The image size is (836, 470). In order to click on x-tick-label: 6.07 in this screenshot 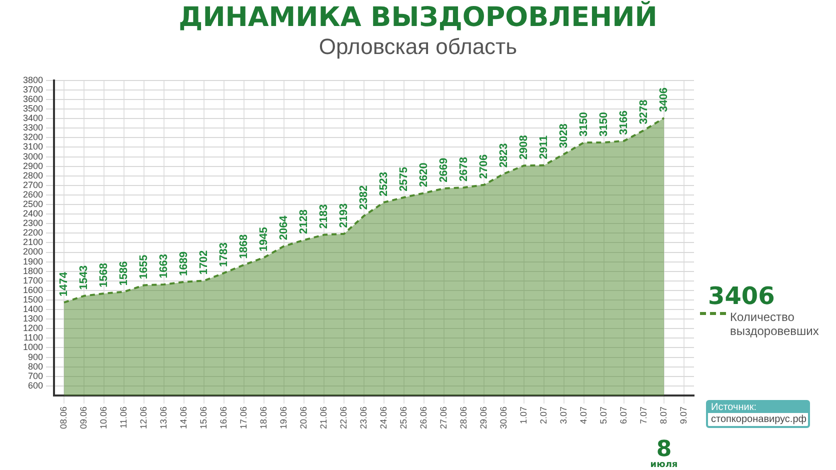, I will do `click(623, 415)`.